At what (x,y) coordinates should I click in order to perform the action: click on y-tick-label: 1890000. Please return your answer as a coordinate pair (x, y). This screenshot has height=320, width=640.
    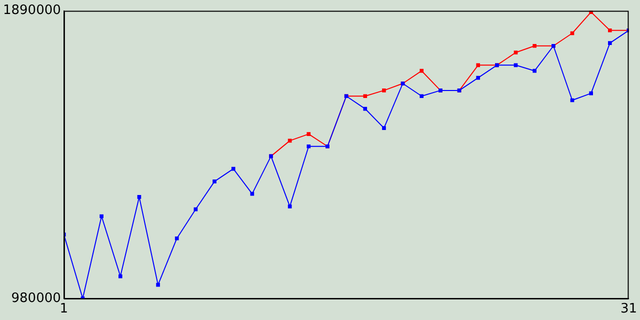
    Looking at the image, I should click on (31, 10).